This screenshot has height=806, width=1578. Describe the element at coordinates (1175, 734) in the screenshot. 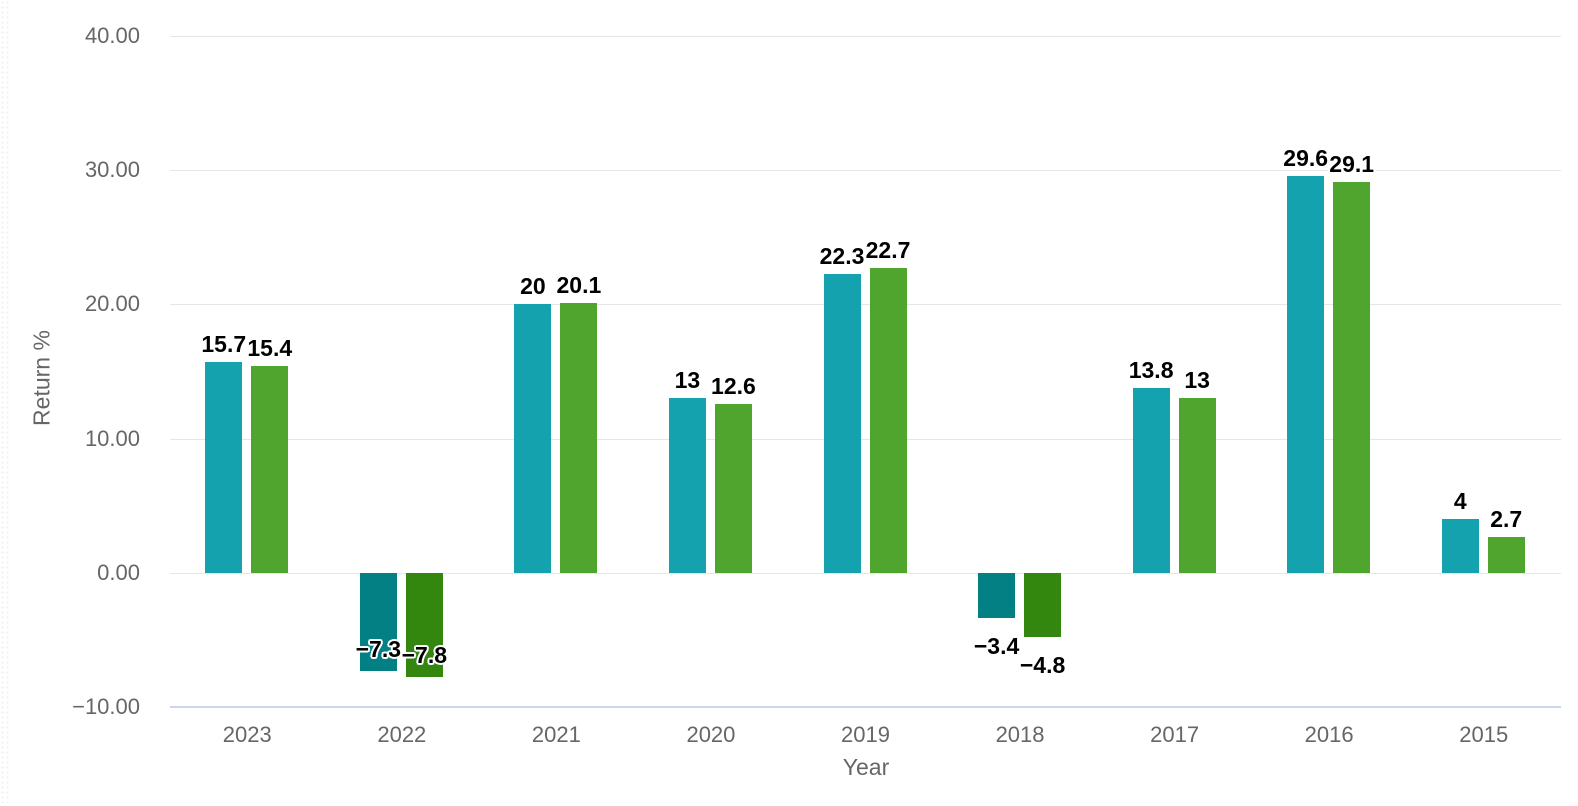

I see `x-tick-label: 2017` at that location.